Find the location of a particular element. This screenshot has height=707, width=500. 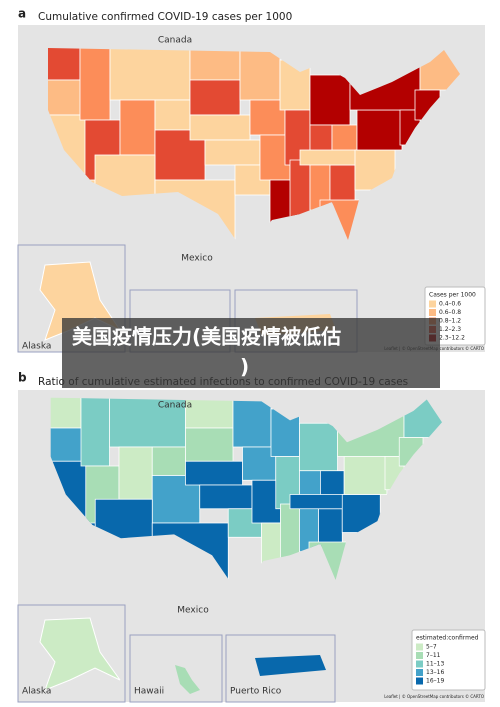

banner-text: 美国疫情压力(美国疫情被低估 is located at coordinates (206, 337).